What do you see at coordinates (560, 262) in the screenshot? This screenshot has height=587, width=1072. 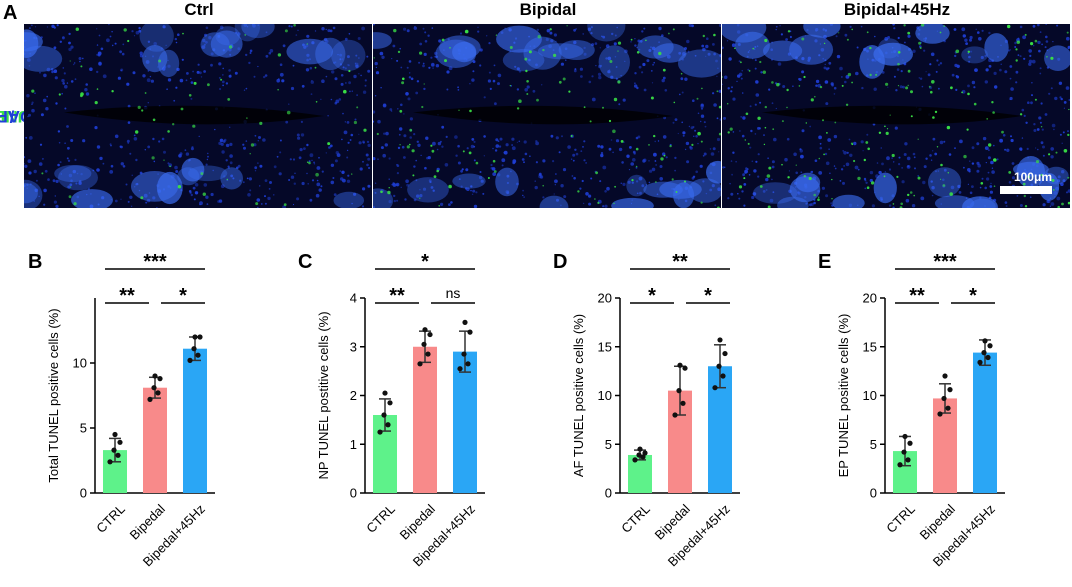 I see `panel-letter: D` at bounding box center [560, 262].